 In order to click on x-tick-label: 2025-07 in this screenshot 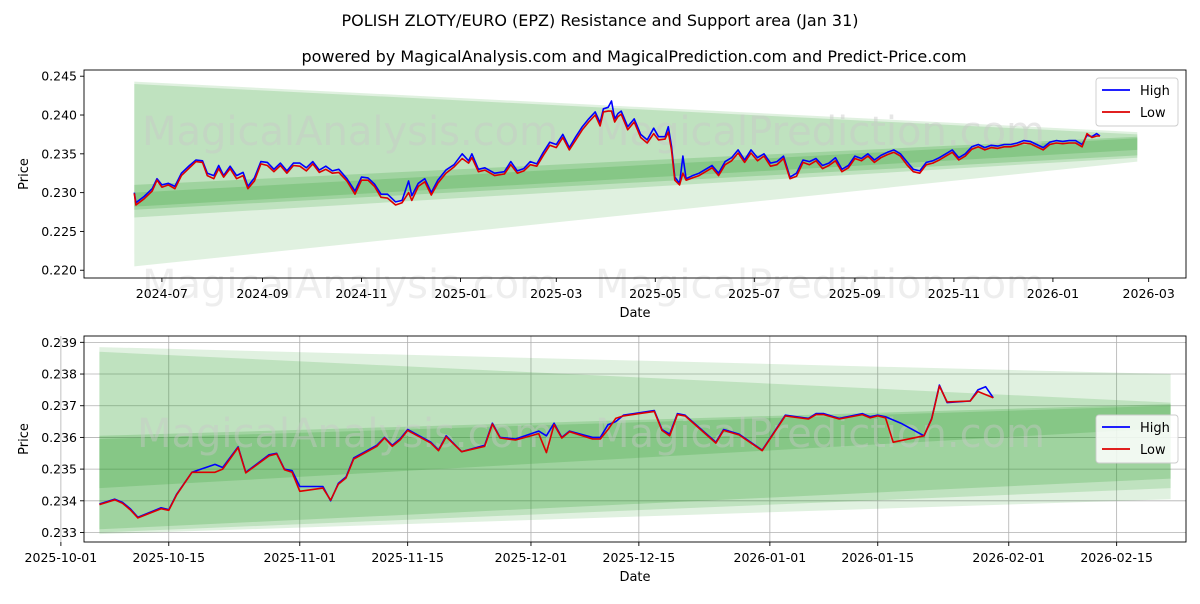, I will do `click(754, 293)`.